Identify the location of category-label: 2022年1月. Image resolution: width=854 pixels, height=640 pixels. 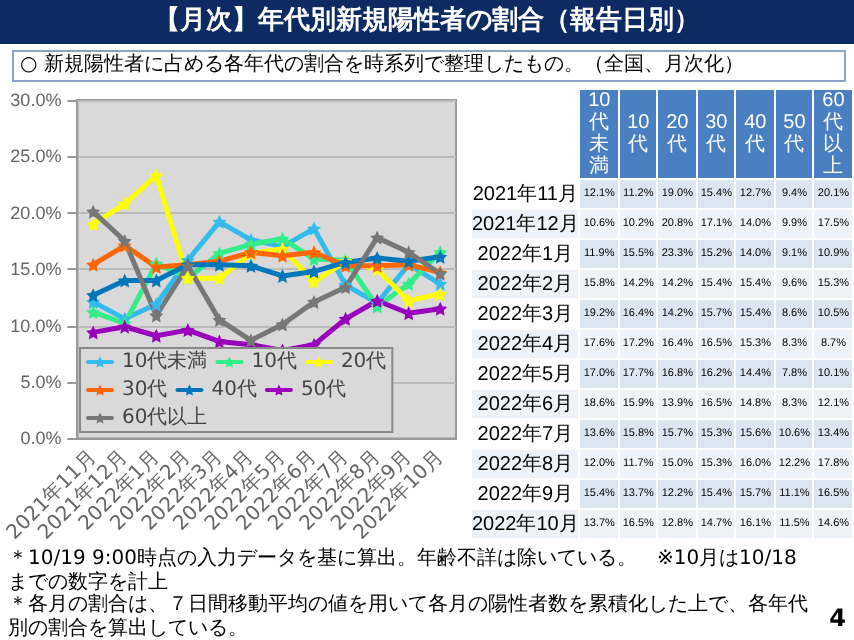
(525, 255).